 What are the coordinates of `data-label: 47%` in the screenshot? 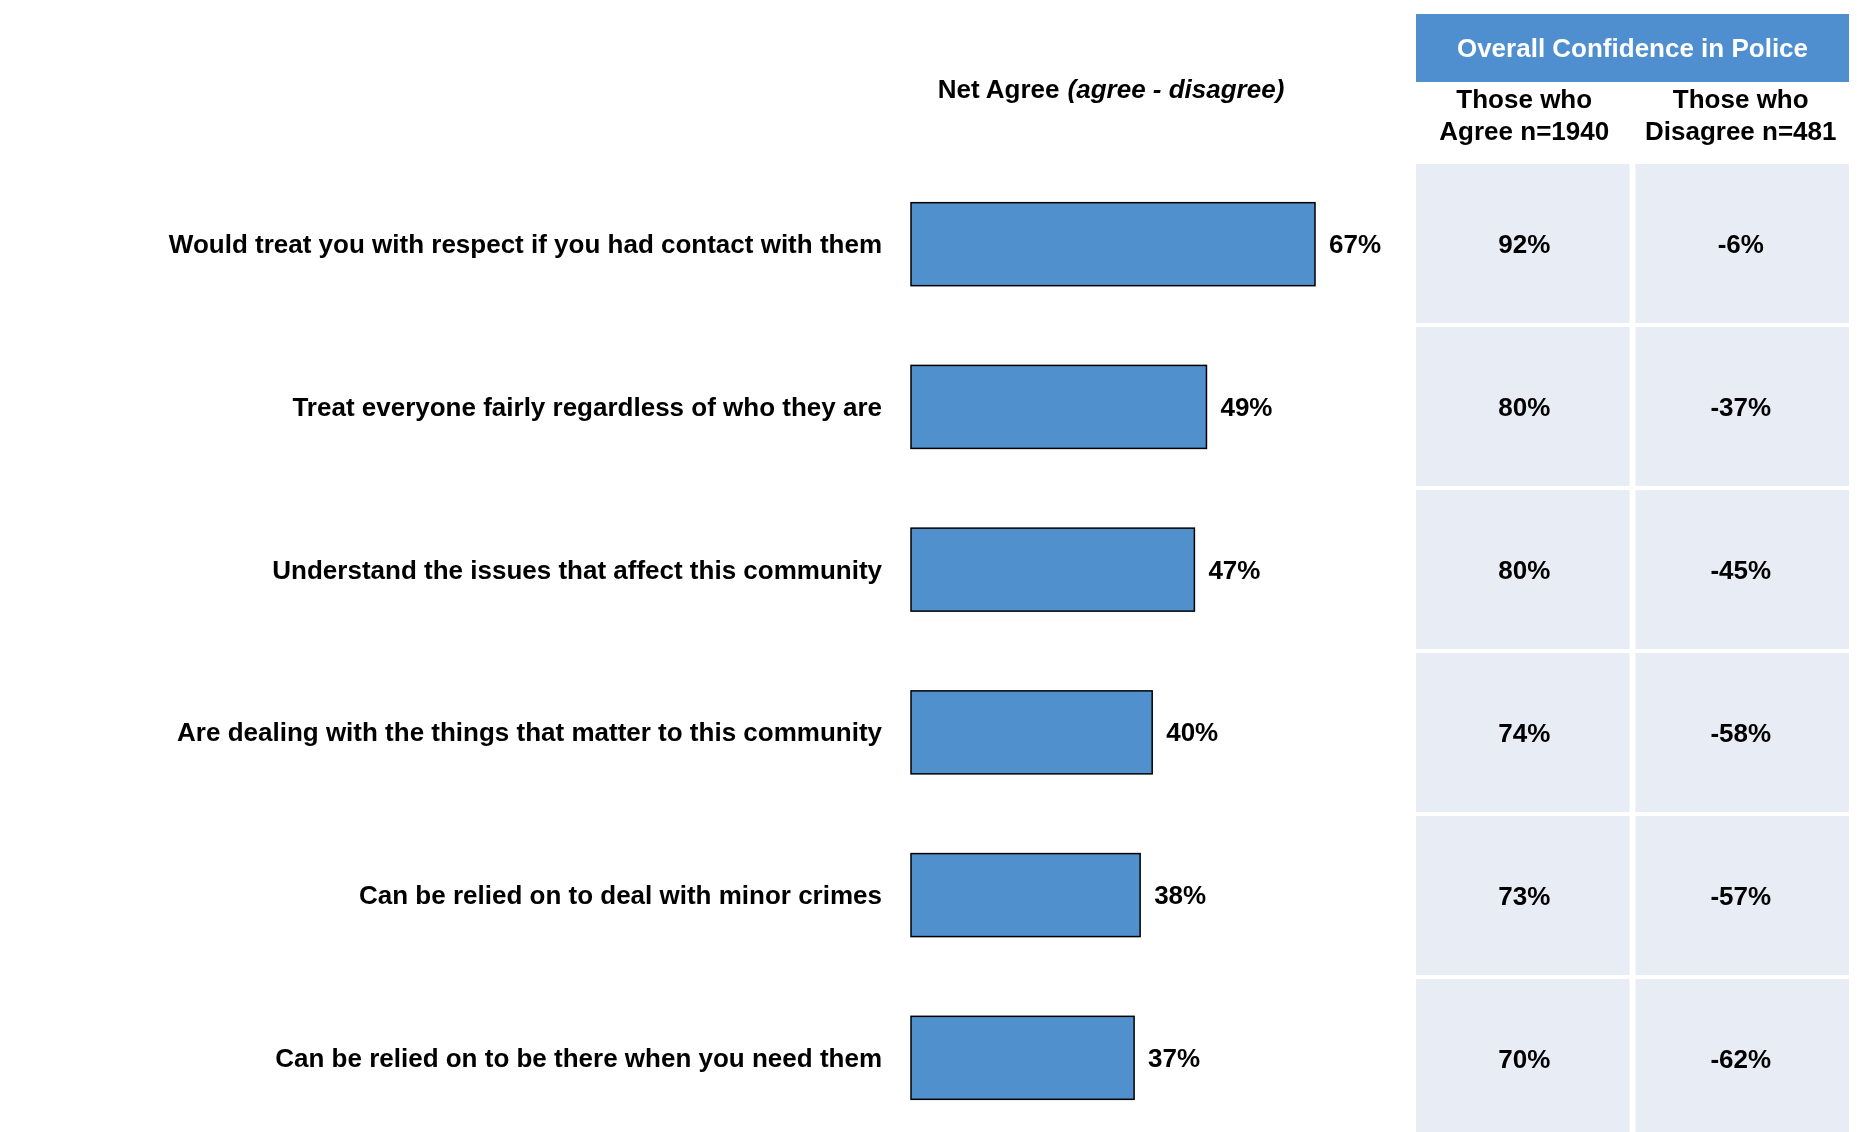 It's located at (1234, 569).